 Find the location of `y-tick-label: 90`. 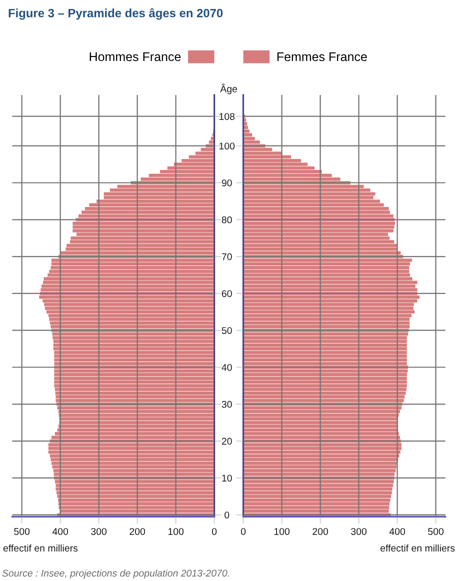

y-tick-label: 90 is located at coordinates (227, 182).